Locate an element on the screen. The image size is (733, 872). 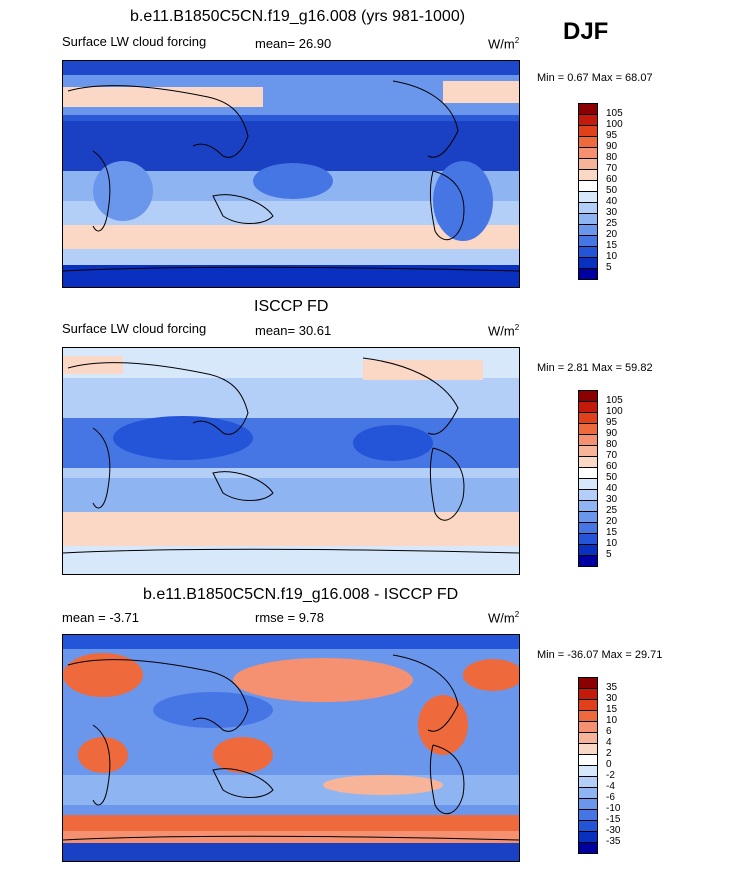
colorbar3-label: -6 is located at coordinates (610, 797).